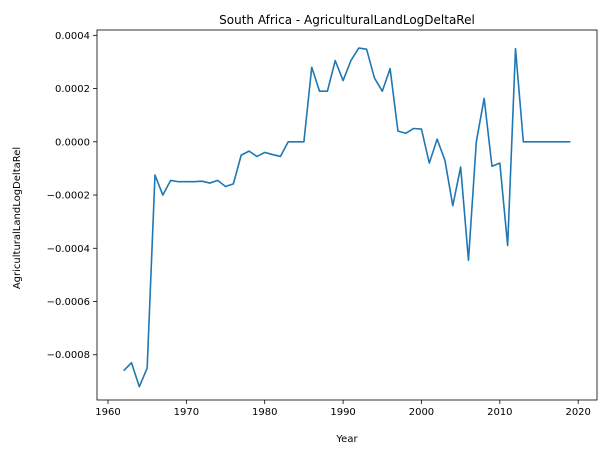 The width and height of the screenshot is (608, 455). I want to click on y-tick-label: −0.0008, so click(68, 355).